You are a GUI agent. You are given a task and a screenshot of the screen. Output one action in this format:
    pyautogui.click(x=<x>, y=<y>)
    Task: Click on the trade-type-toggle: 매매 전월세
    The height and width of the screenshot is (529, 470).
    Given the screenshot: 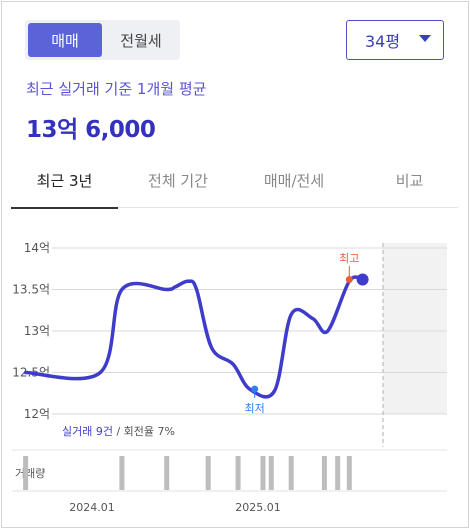 What is the action you would take?
    pyautogui.click(x=102, y=40)
    